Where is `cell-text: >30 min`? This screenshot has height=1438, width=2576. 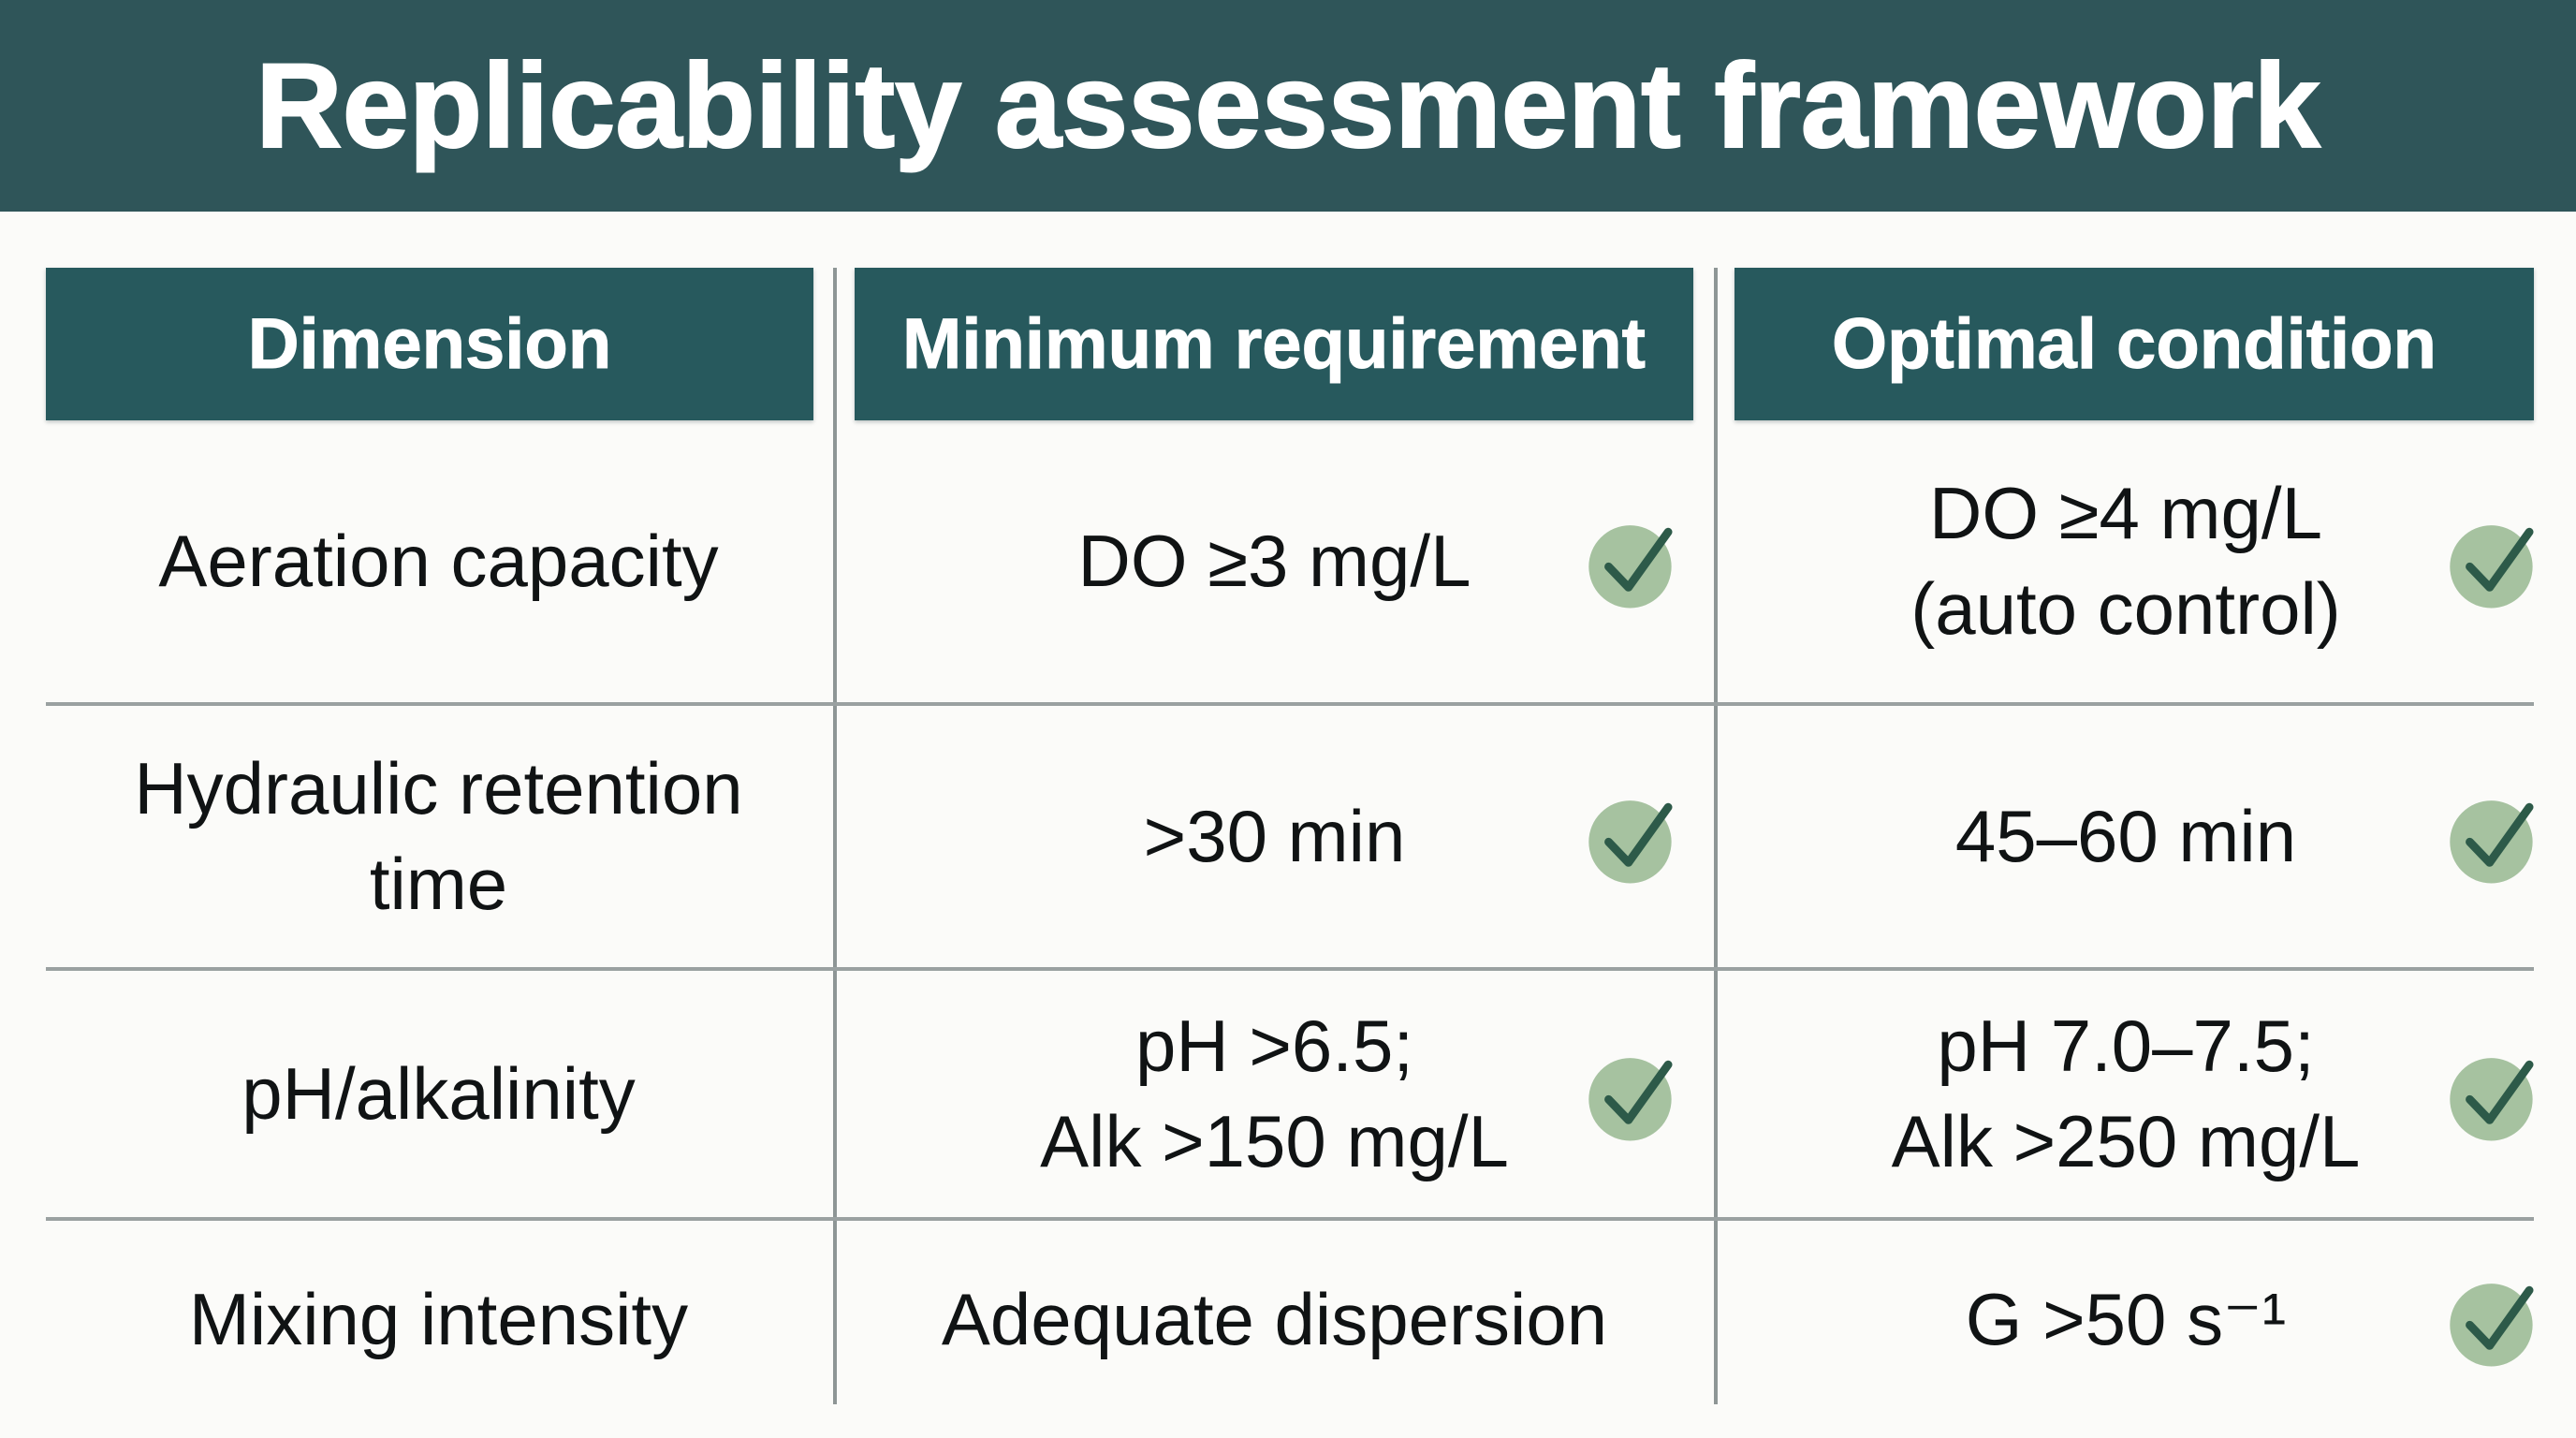
cell-text: >30 min is located at coordinates (1274, 835).